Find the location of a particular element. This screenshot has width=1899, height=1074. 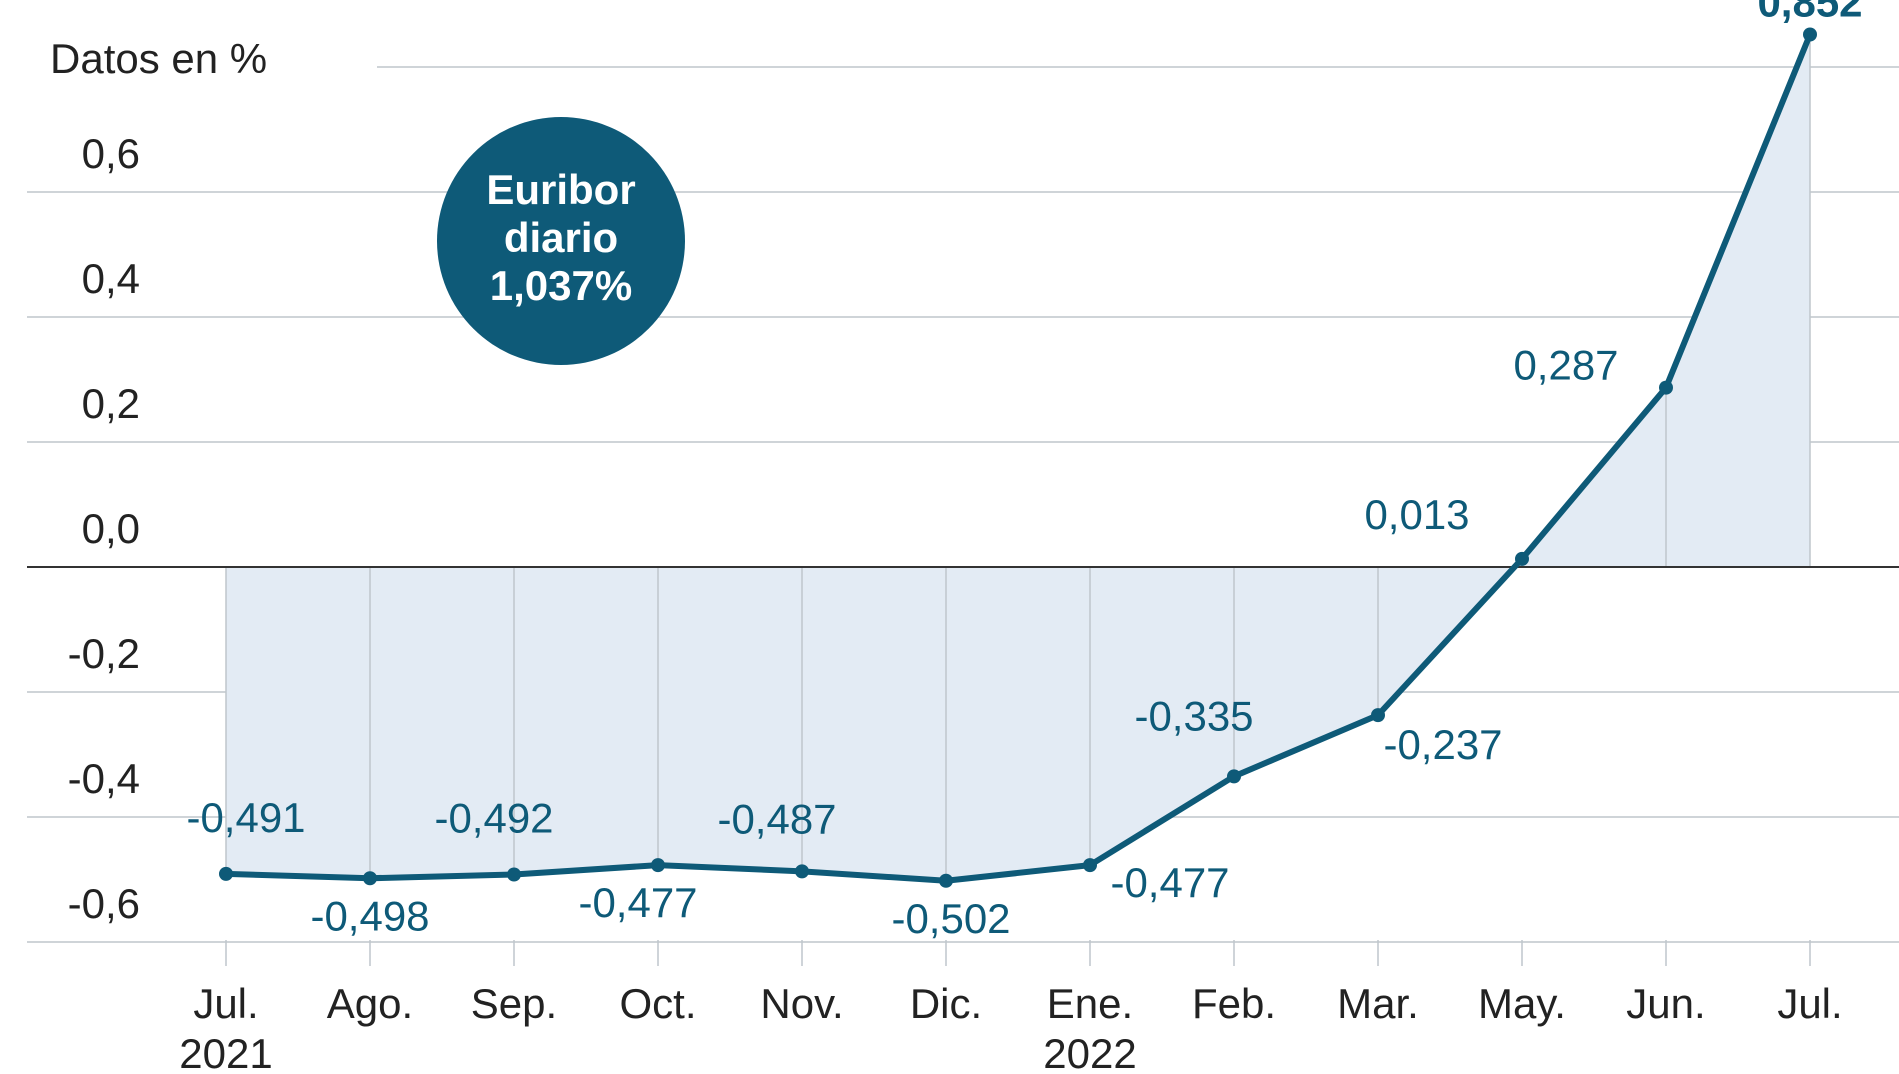

y-tick-labels: 0,6 0,4 0,2 0,0 -0,2 -0,4 -0,6 is located at coordinates (104, 528).